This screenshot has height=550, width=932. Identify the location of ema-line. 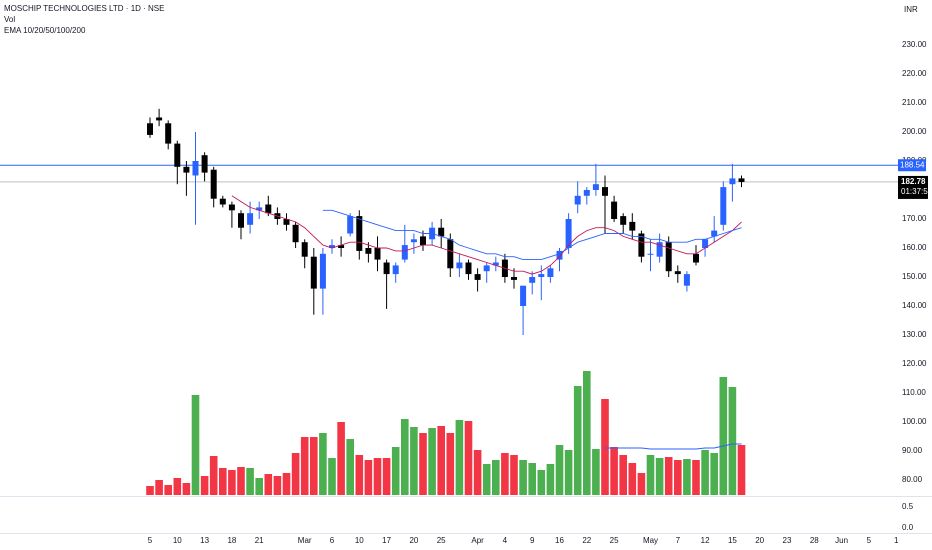
(486, 235).